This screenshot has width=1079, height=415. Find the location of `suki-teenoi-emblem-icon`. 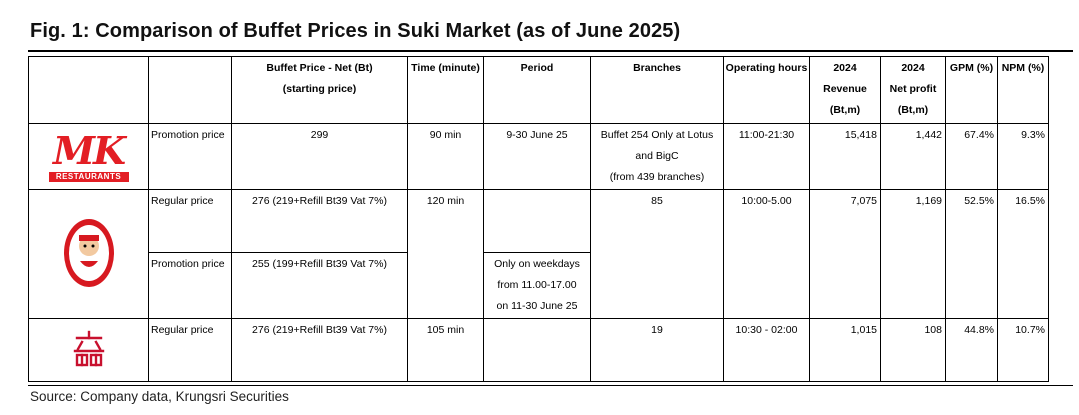

suki-teenoi-emblem-icon is located at coordinates (88, 252).